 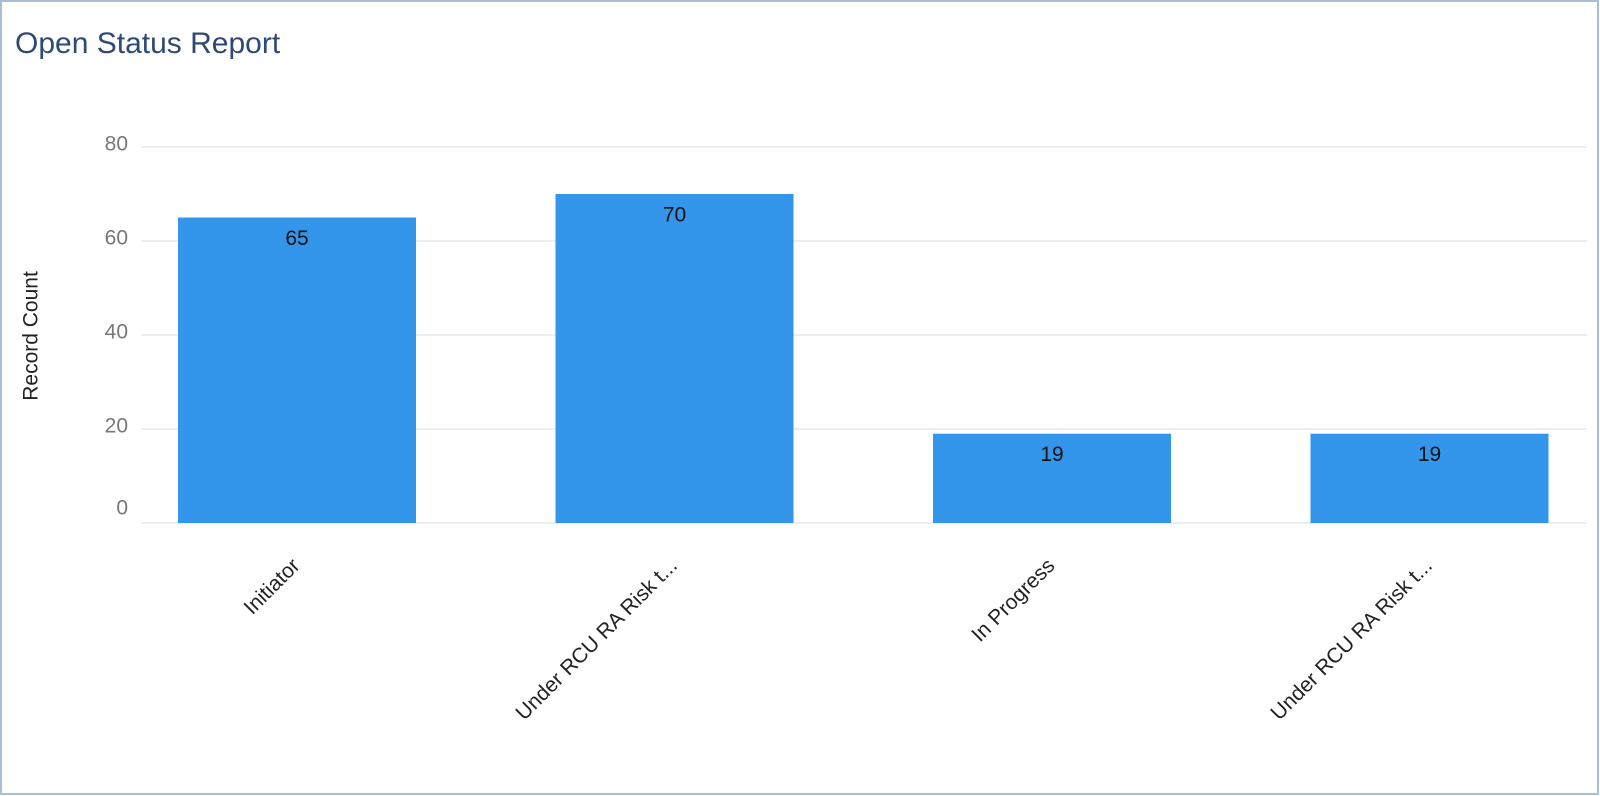 What do you see at coordinates (116, 426) in the screenshot?
I see `y-tick-label: 20` at bounding box center [116, 426].